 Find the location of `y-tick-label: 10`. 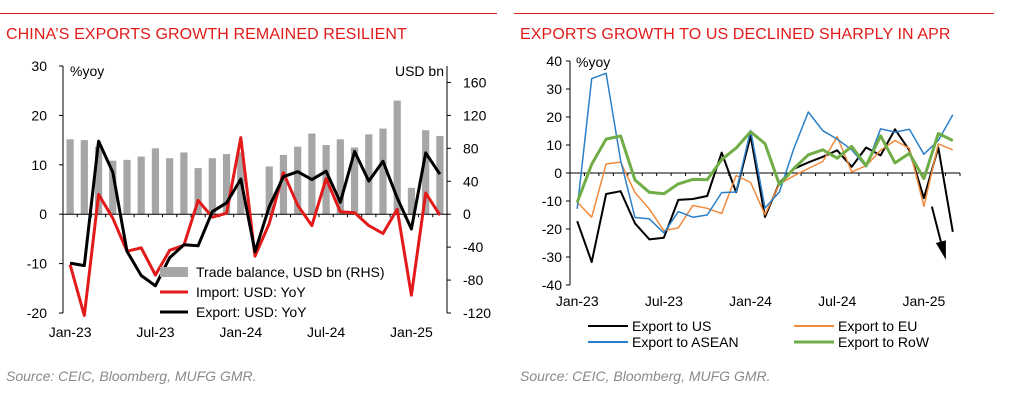

y-tick-label: 10 is located at coordinates (554, 145).